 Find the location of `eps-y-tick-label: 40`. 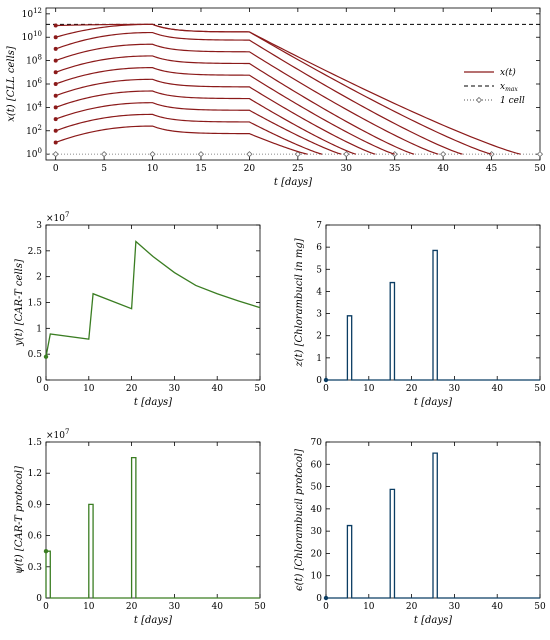

eps-y-tick-label: 40 is located at coordinates (317, 510).